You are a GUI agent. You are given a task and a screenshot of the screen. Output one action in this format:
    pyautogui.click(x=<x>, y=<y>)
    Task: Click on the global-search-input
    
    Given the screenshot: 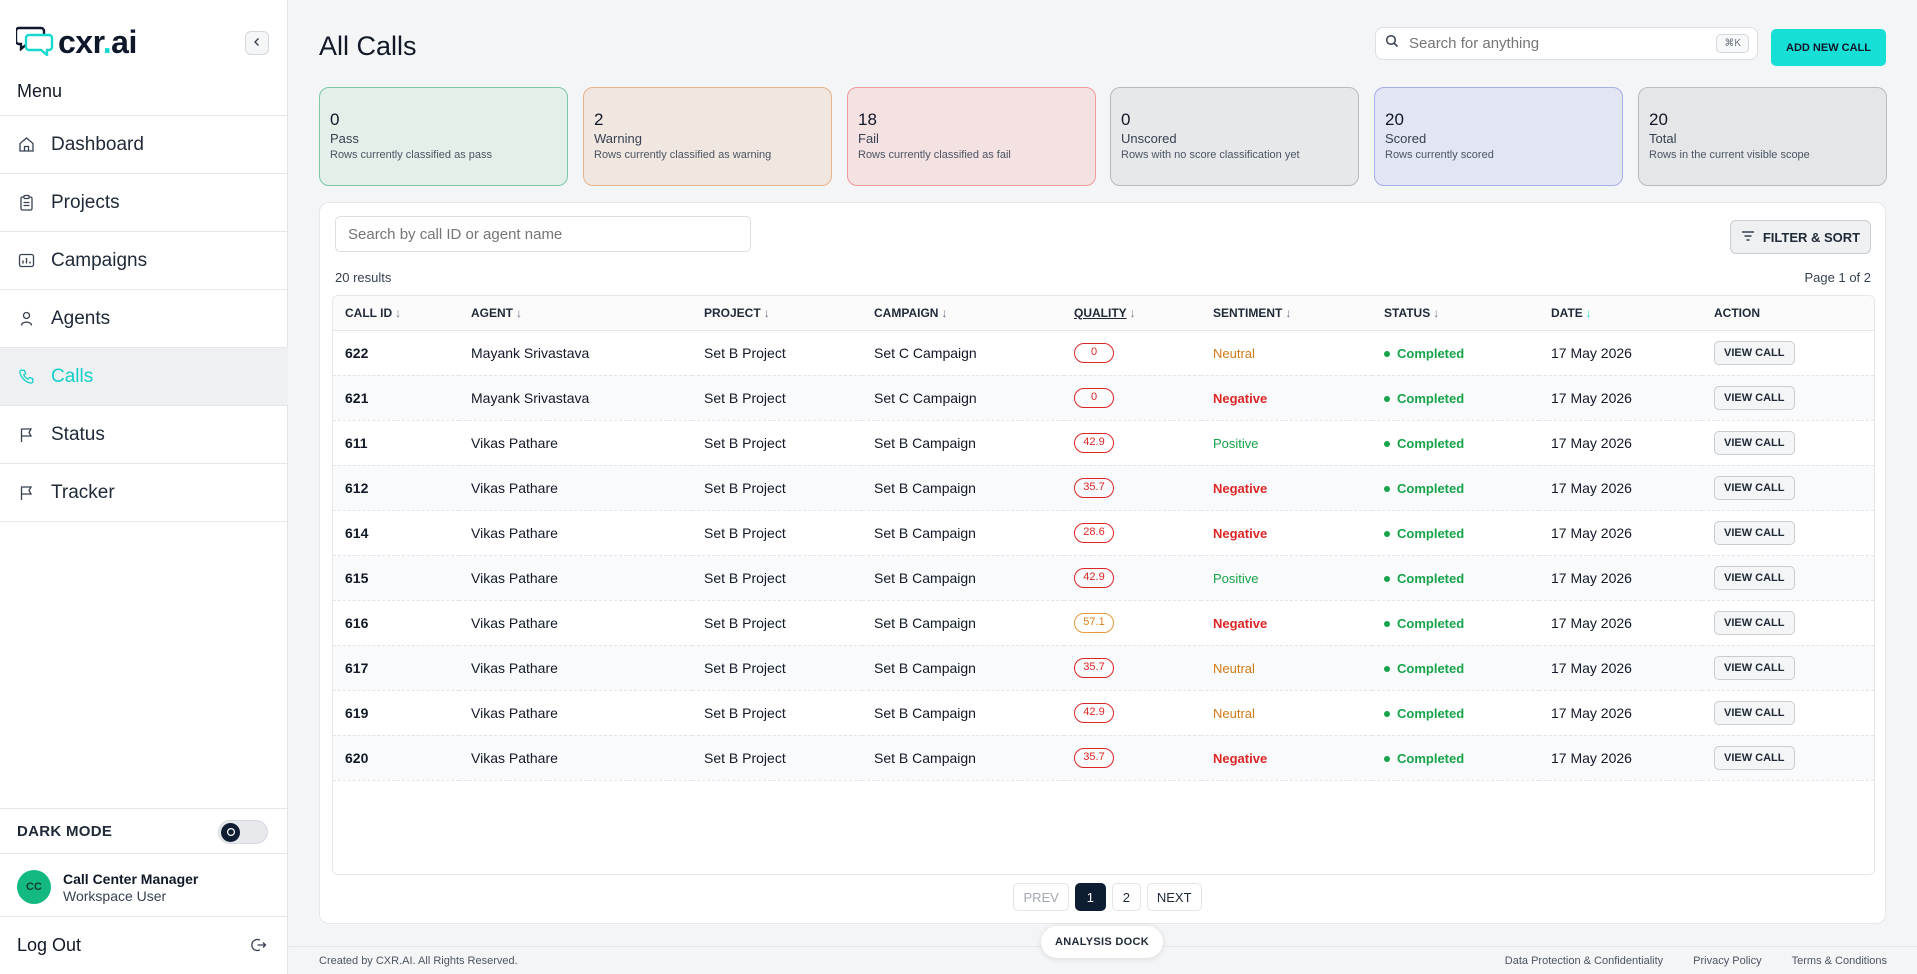 What is the action you would take?
    pyautogui.click(x=1559, y=43)
    